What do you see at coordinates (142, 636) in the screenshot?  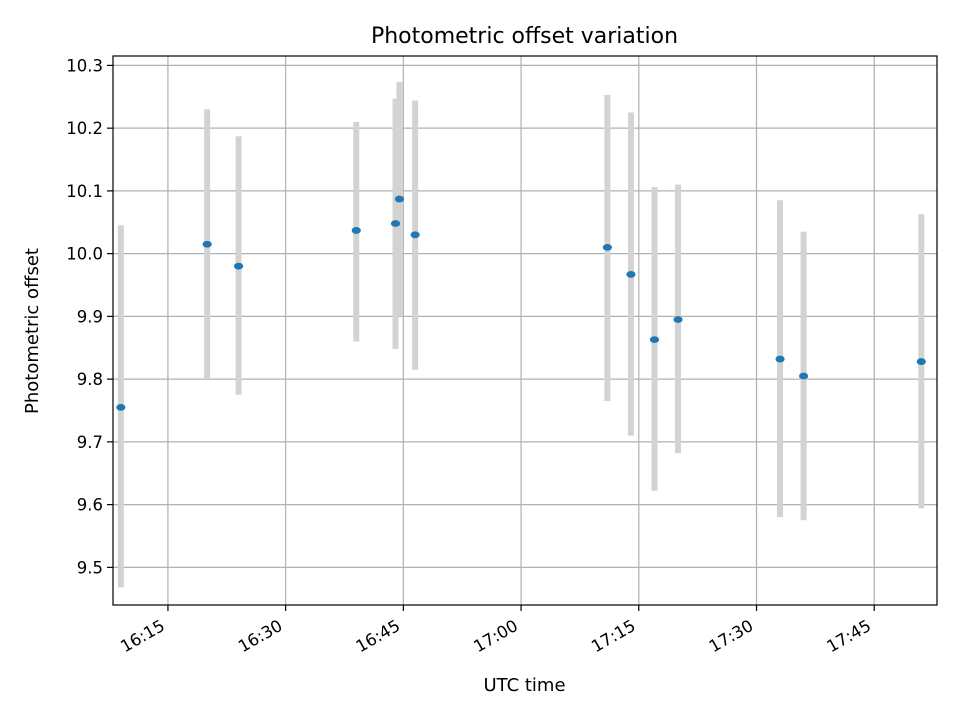 I see `x-tick-label: 16:15` at bounding box center [142, 636].